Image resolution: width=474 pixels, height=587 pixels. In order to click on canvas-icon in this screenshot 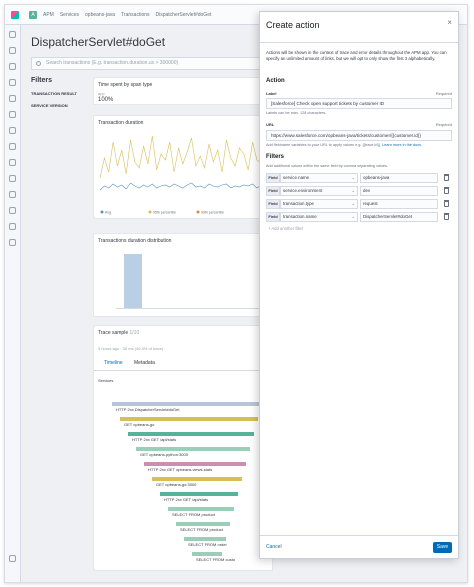, I will do `click(12, 98)`.